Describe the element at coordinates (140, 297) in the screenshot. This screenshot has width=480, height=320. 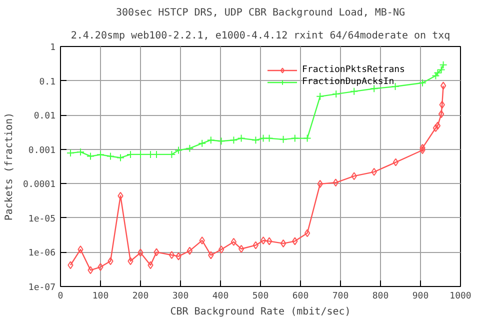
I see `x-tick-label: 200` at that location.